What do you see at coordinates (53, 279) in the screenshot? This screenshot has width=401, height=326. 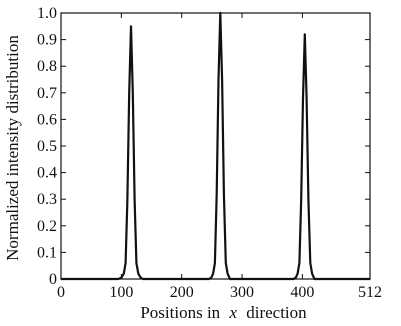 I see `y-tick-label: 0` at bounding box center [53, 279].